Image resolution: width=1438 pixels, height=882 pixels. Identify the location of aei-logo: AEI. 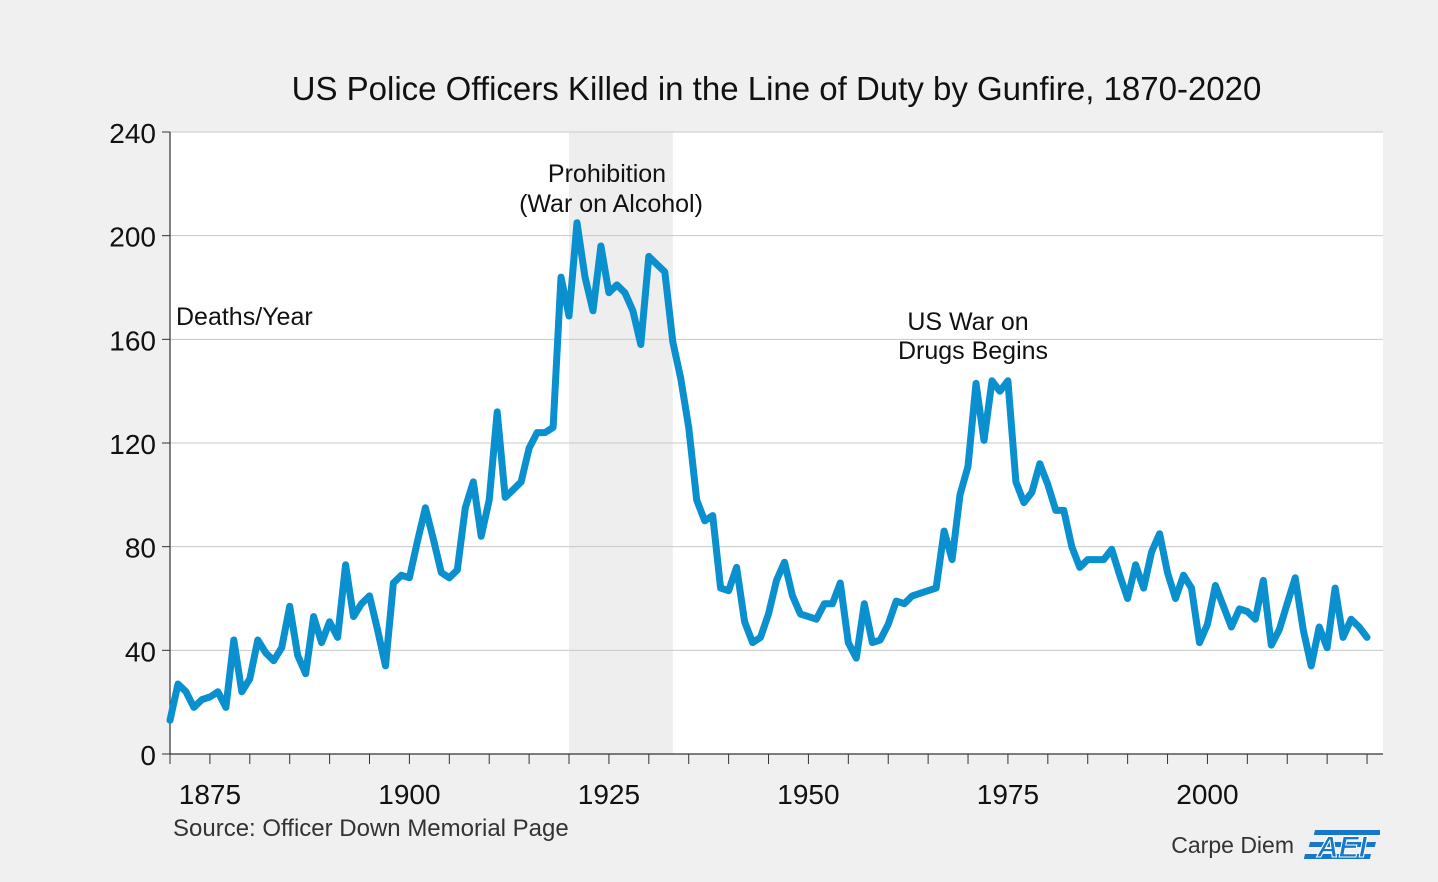
(1341, 847).